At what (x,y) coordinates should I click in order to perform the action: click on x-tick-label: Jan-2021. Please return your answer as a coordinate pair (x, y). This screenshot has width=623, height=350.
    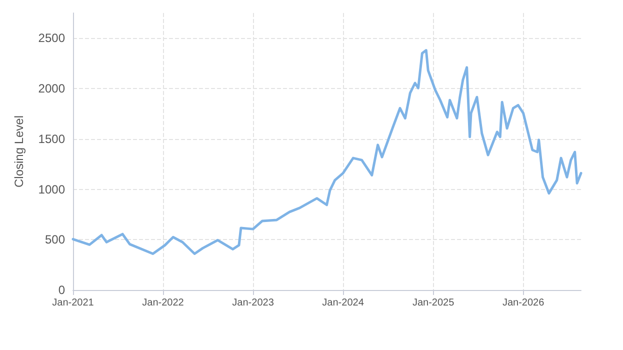
    Looking at the image, I should click on (73, 303).